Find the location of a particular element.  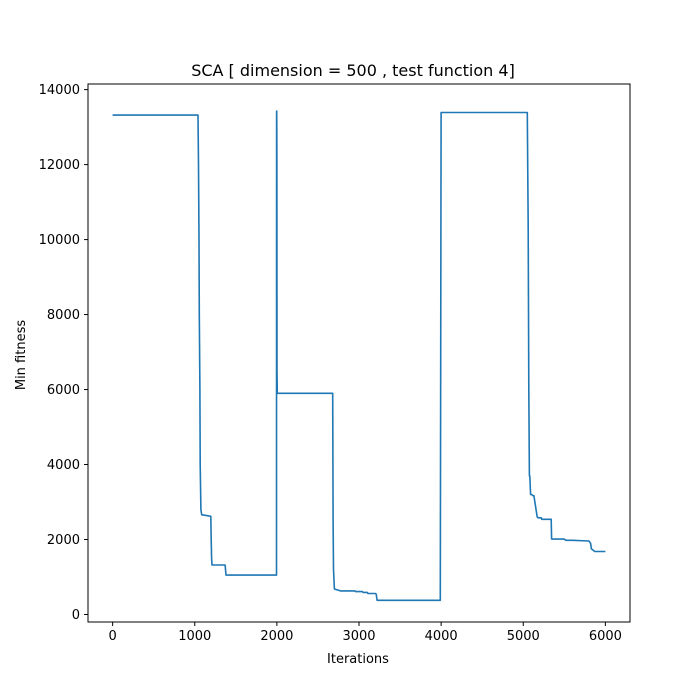

y-tick-label: 8000 is located at coordinates (63, 315).